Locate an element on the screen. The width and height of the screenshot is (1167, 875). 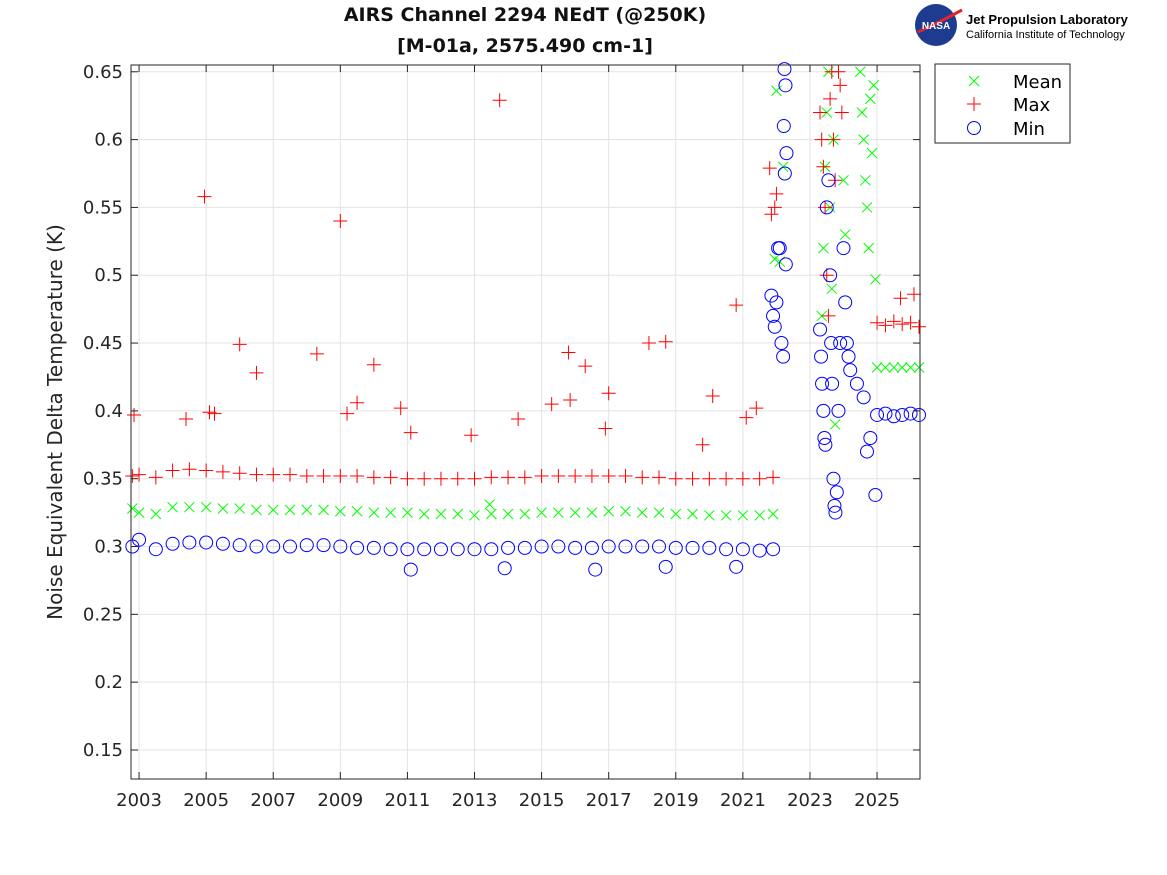
legend-marker-max is located at coordinates (974, 104).